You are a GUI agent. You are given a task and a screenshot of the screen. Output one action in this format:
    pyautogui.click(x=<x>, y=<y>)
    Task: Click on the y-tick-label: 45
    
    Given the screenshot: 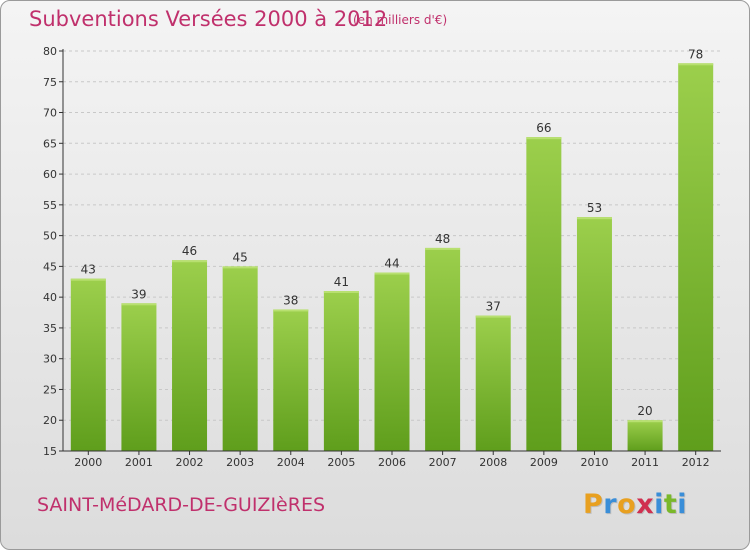 What is the action you would take?
    pyautogui.click(x=50, y=266)
    